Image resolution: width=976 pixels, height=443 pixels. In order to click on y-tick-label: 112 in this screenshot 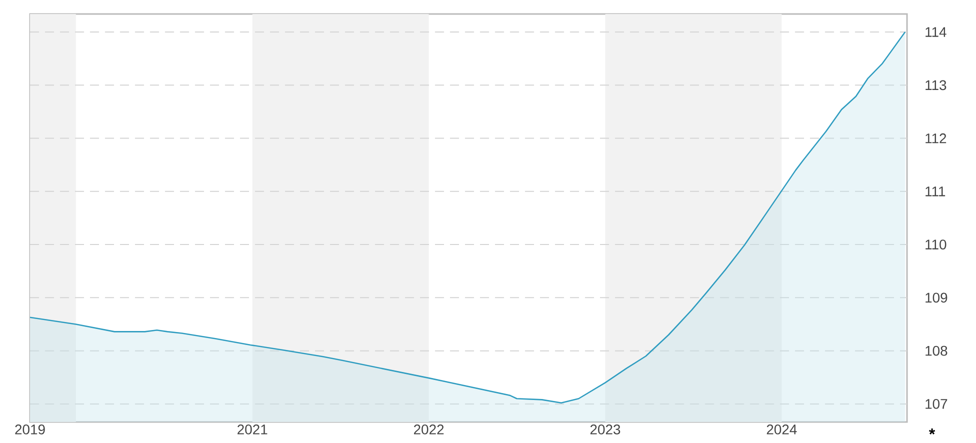, I will do `click(936, 138)`.